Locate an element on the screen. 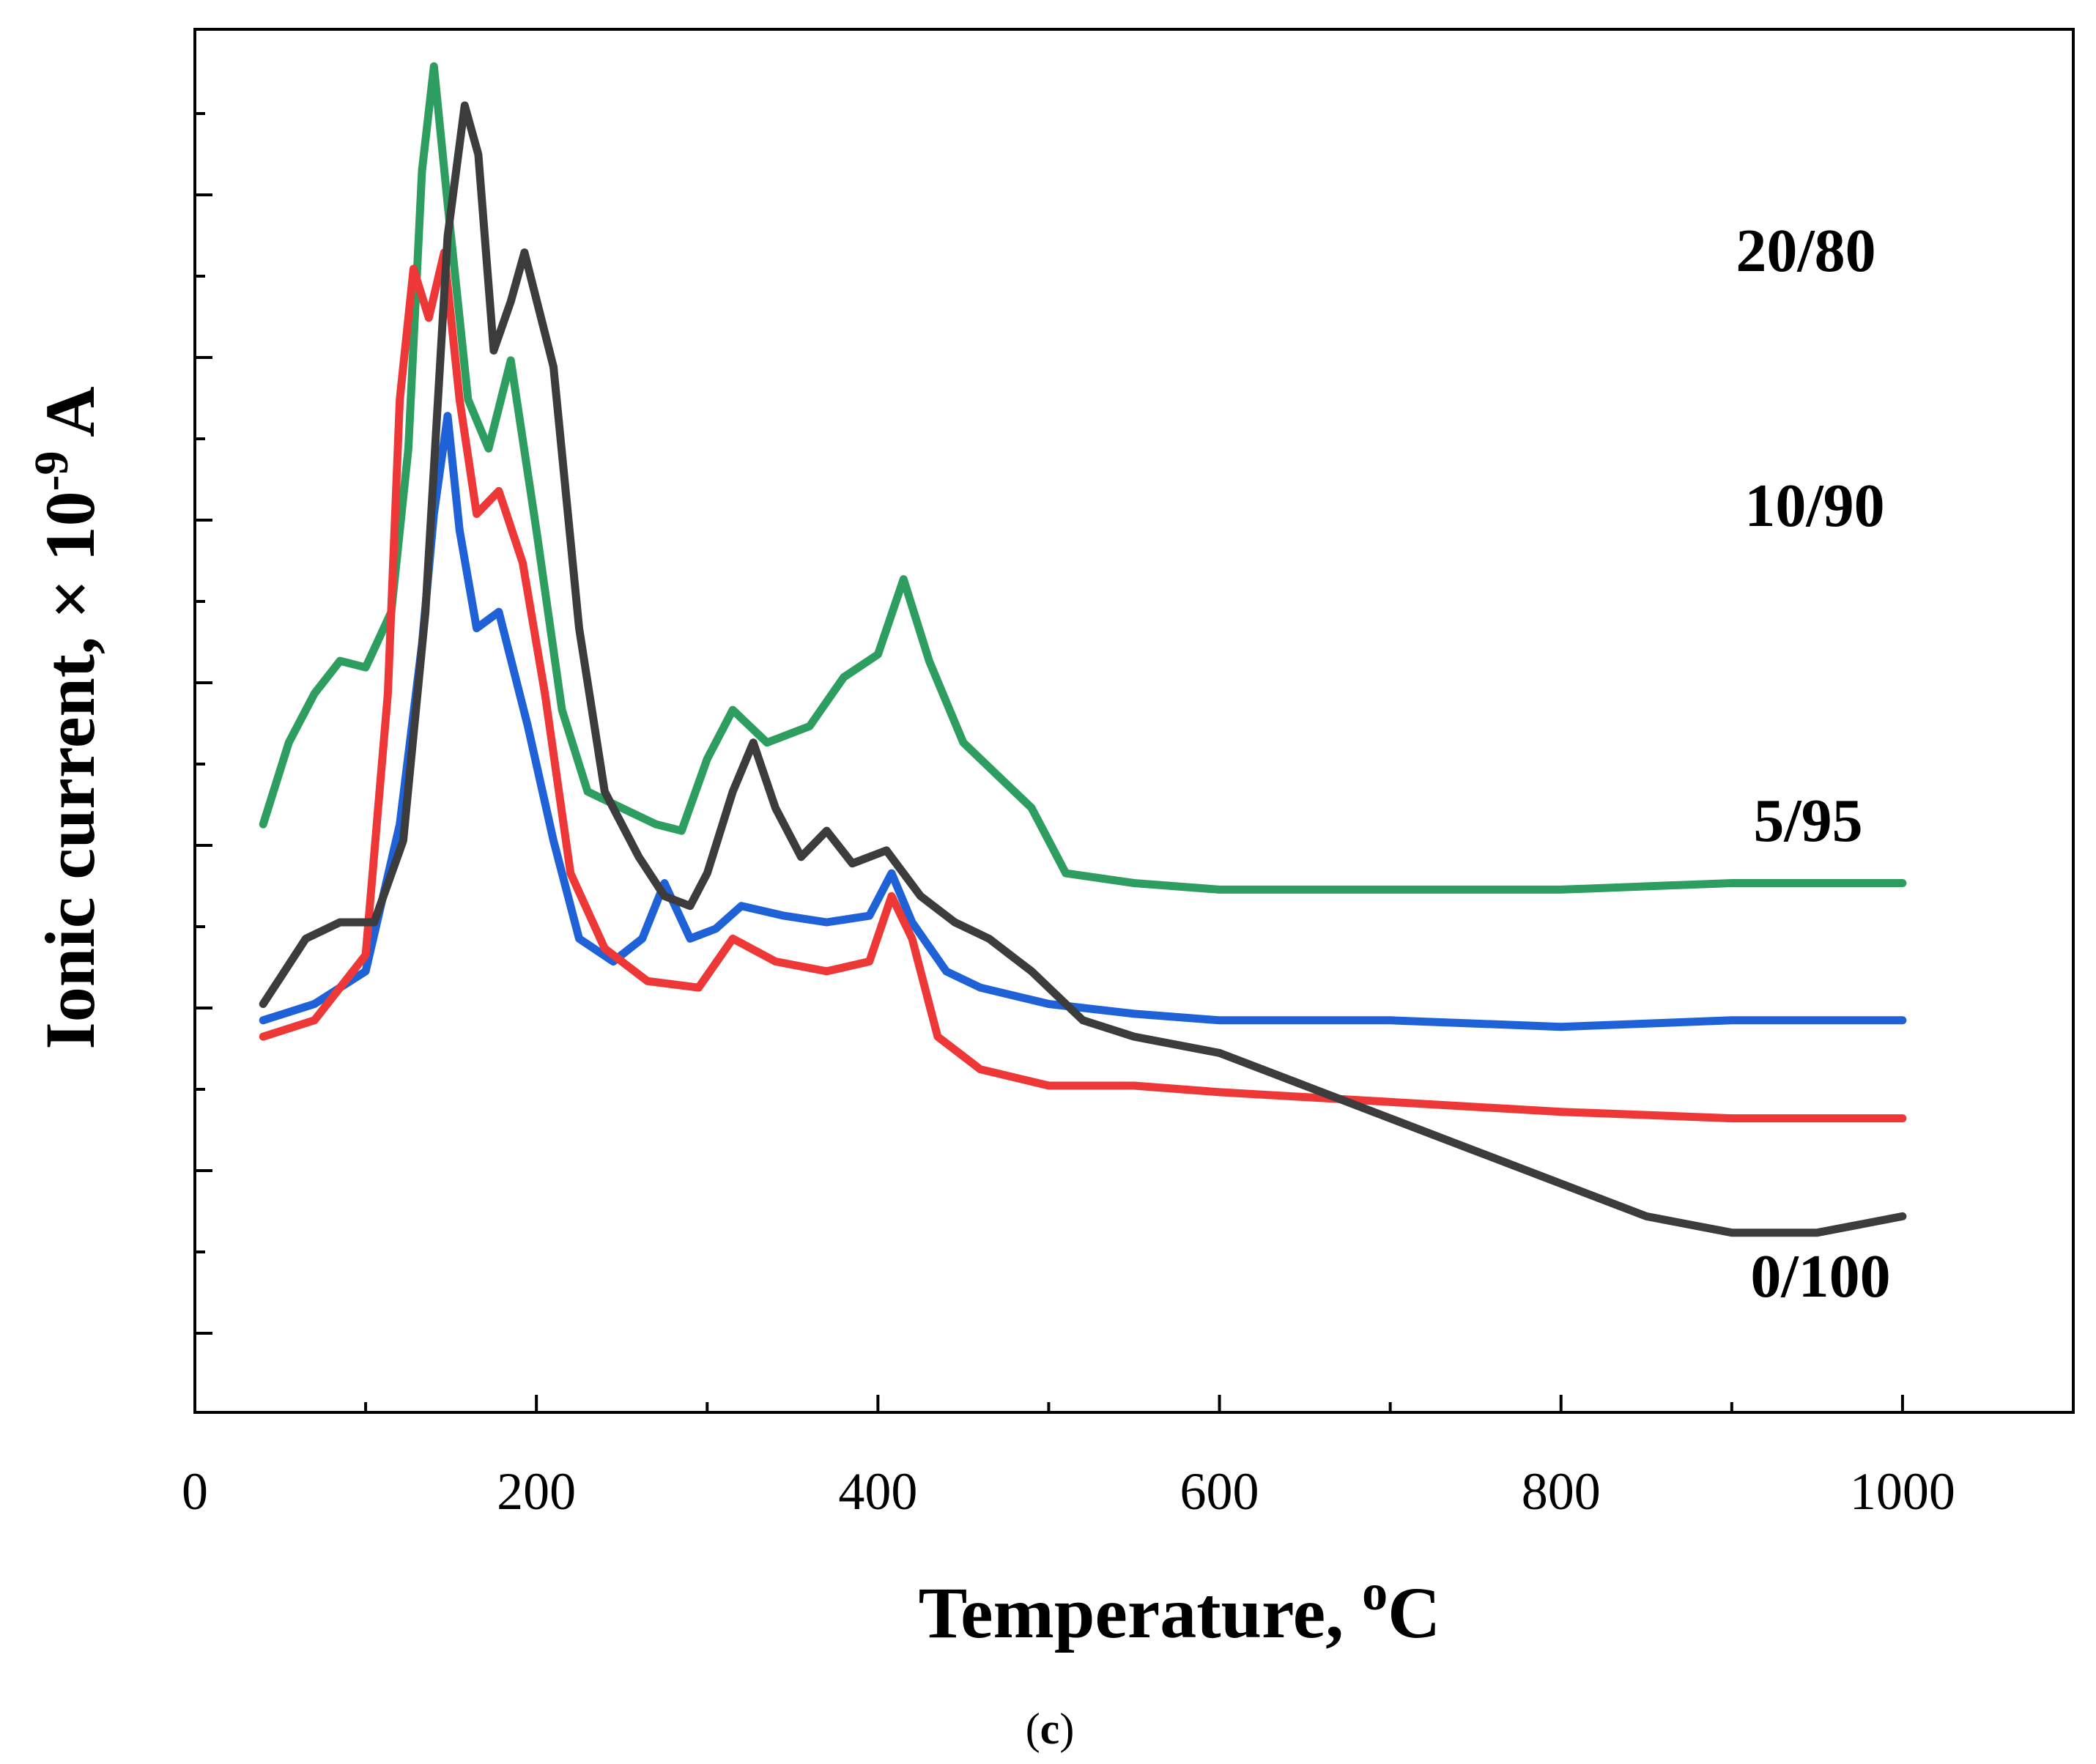 This screenshot has height=1764, width=2096. x-tick-label: 0 is located at coordinates (195, 1491).